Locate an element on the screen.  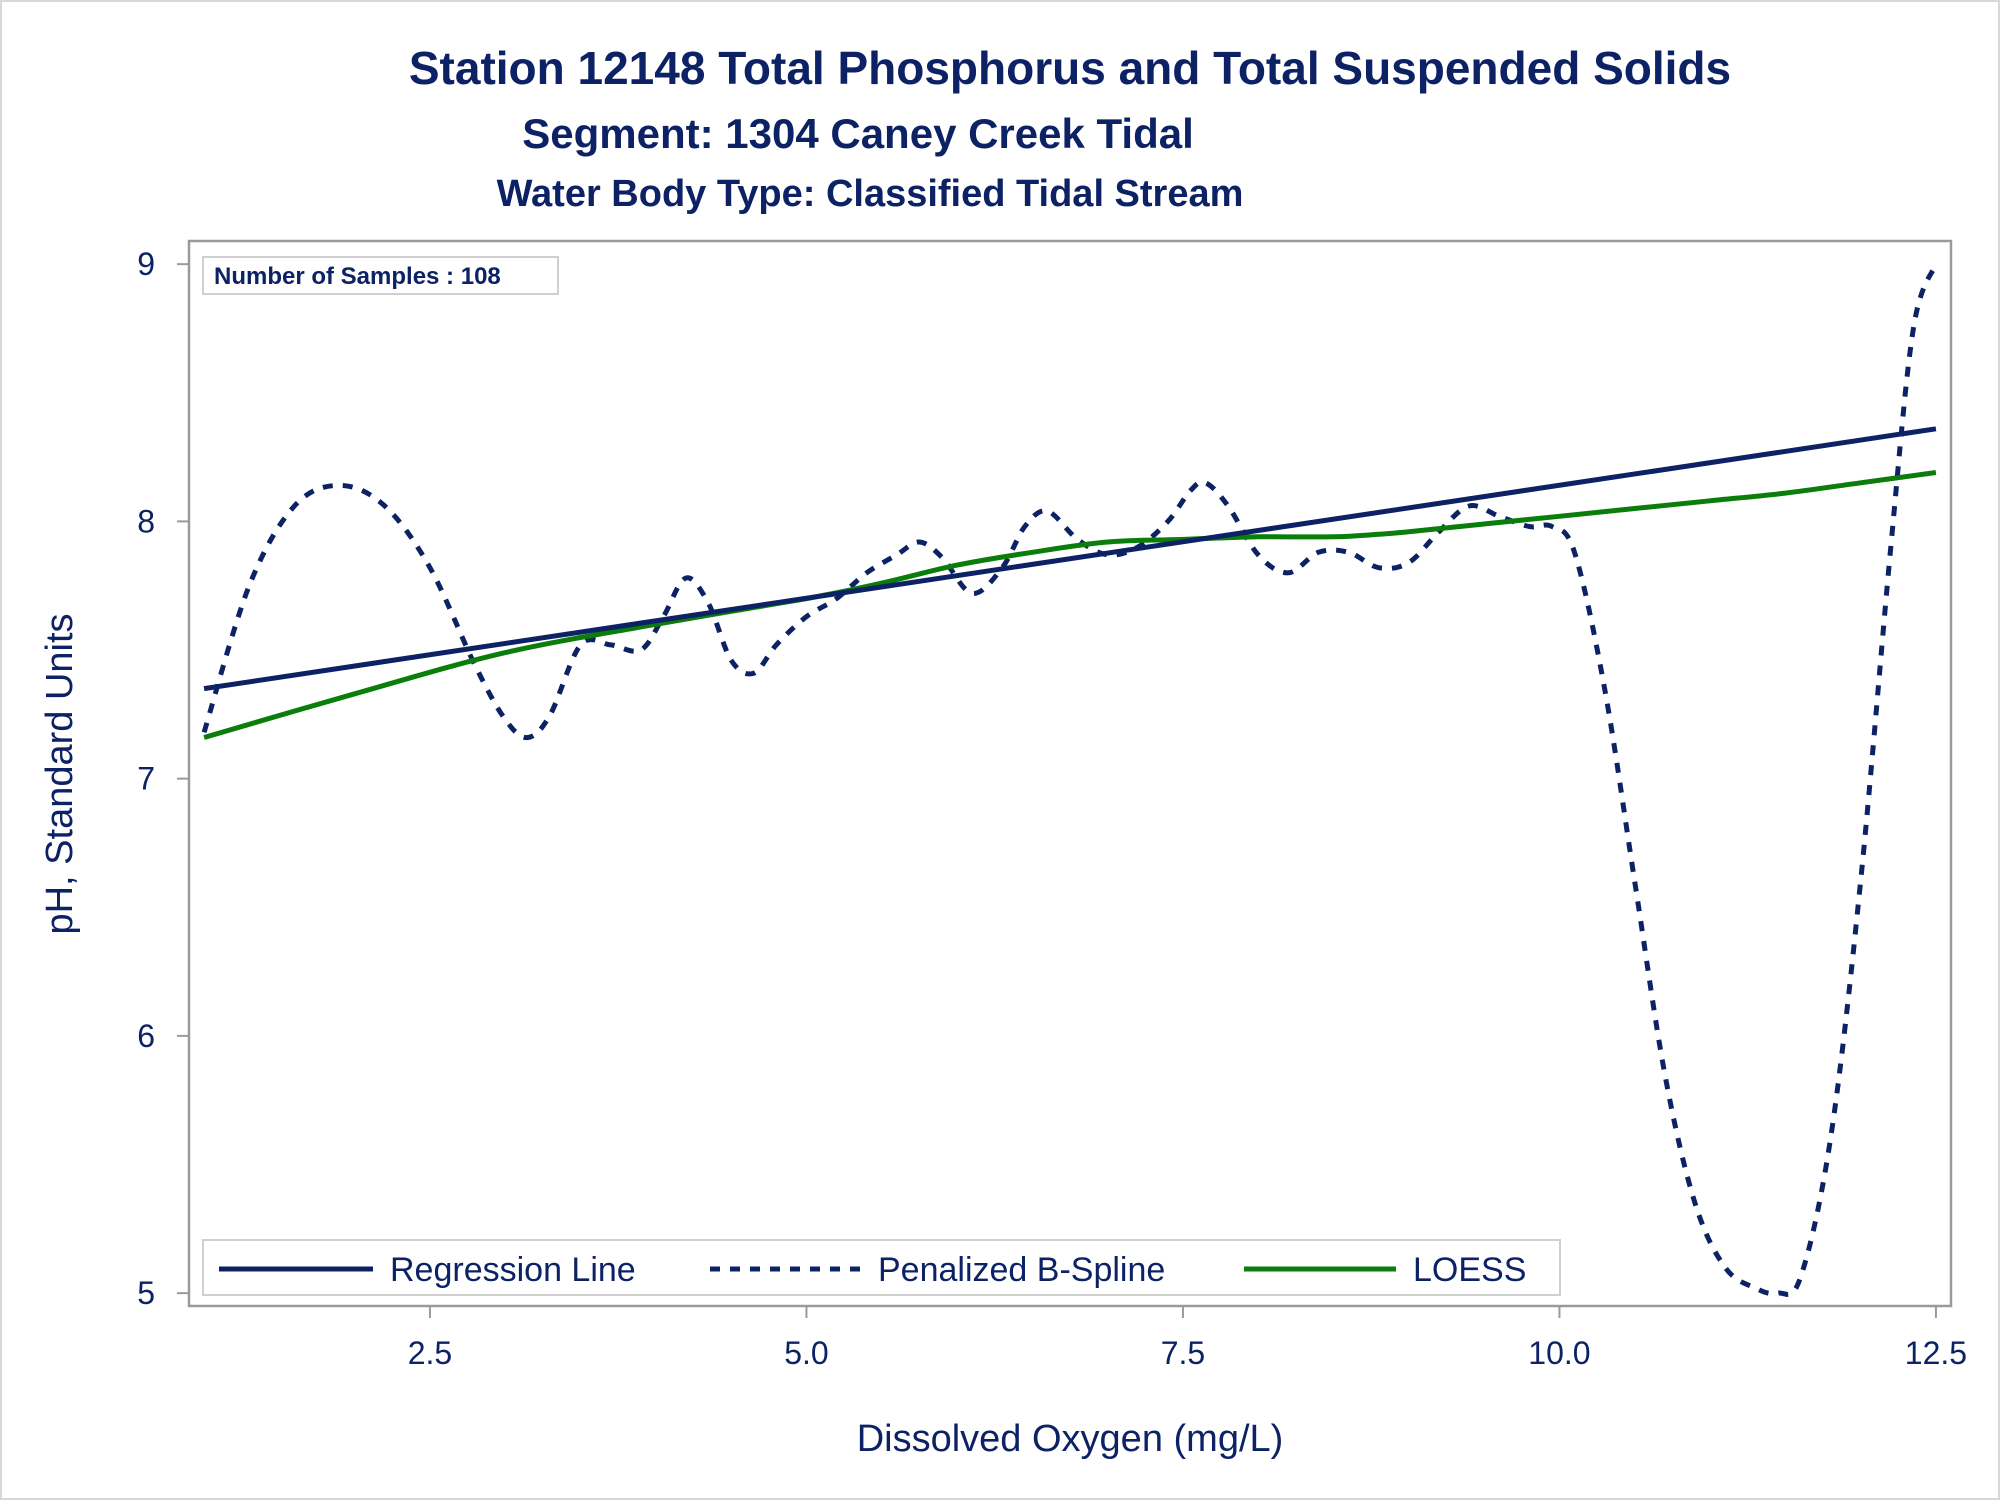
legend: Regression Line Penalized B-Spline LOESS is located at coordinates (872, 1270).